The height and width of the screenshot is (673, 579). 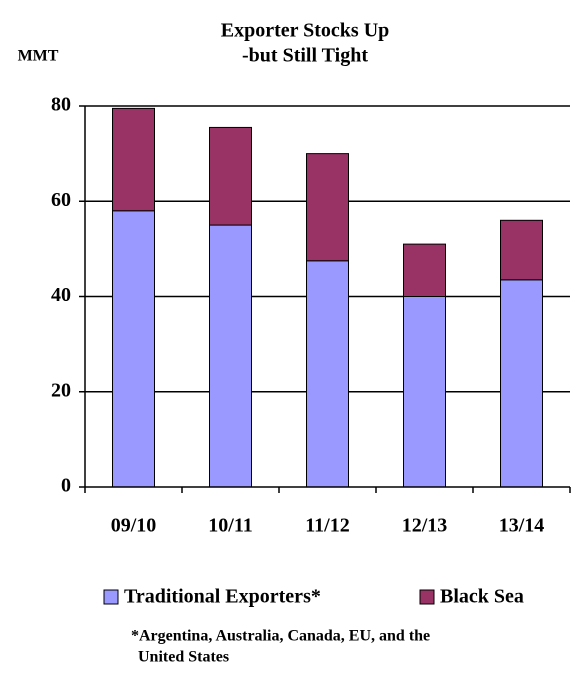 What do you see at coordinates (134, 526) in the screenshot?
I see `x-tick-label: 09/10` at bounding box center [134, 526].